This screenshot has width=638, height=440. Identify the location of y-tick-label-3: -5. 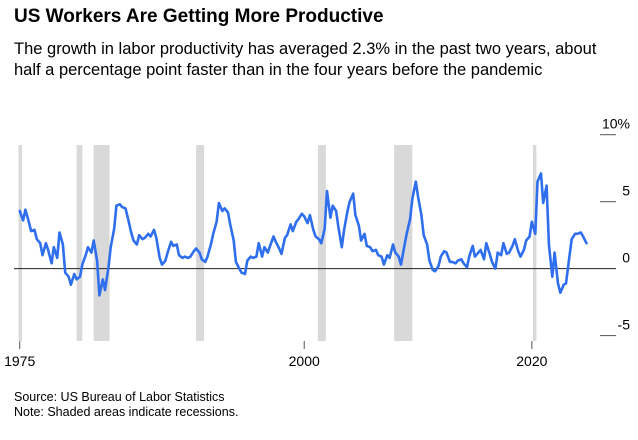
(624, 325).